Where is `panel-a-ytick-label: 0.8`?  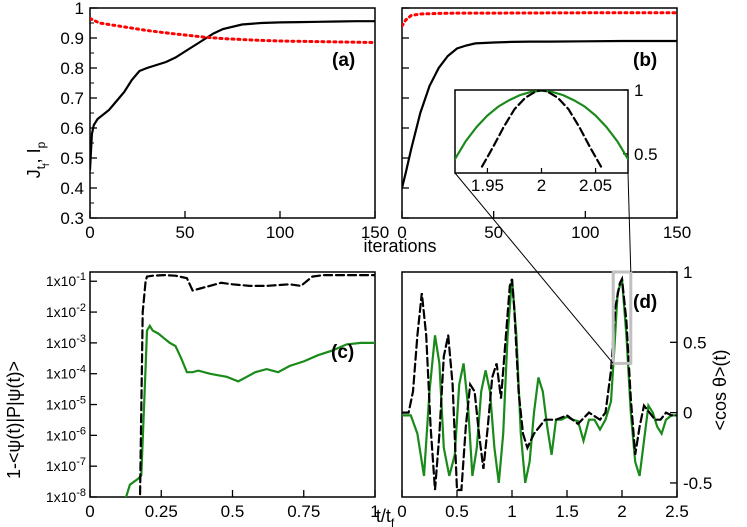
panel-a-ytick-label: 0.8 is located at coordinates (72, 68).